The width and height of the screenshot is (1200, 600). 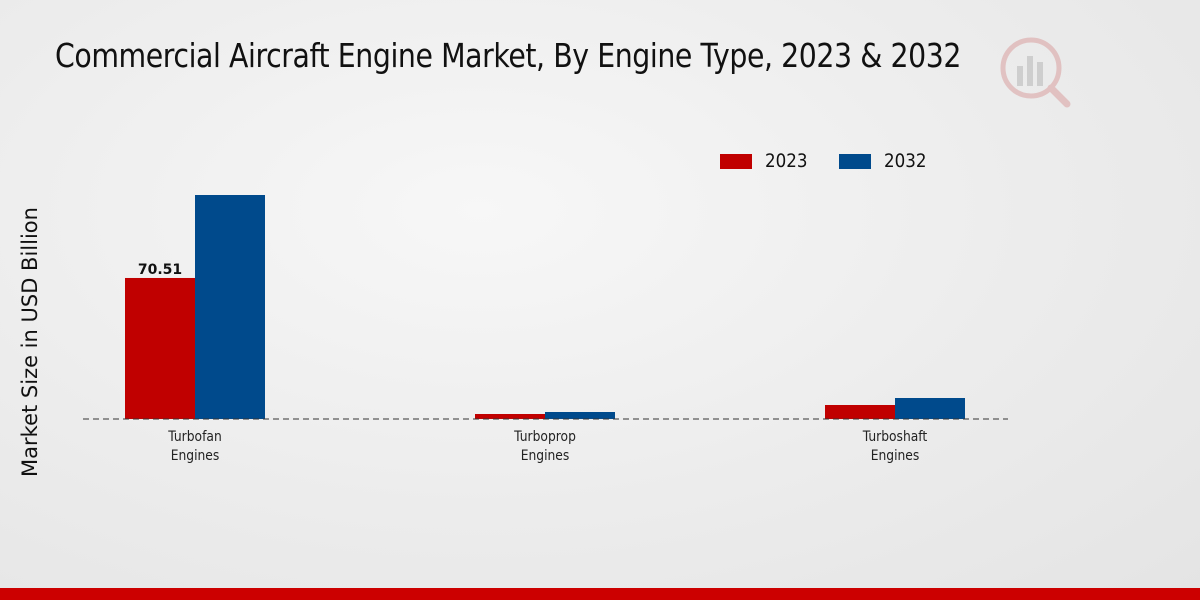 What do you see at coordinates (600, 594) in the screenshot?
I see `footer-bar` at bounding box center [600, 594].